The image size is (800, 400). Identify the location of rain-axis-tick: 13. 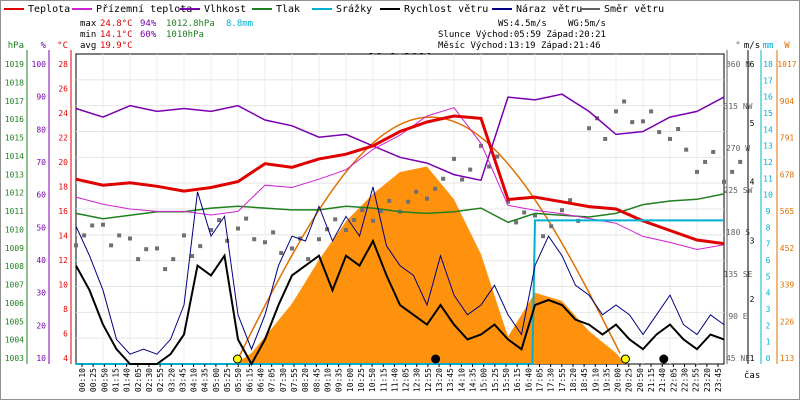
(768, 146).